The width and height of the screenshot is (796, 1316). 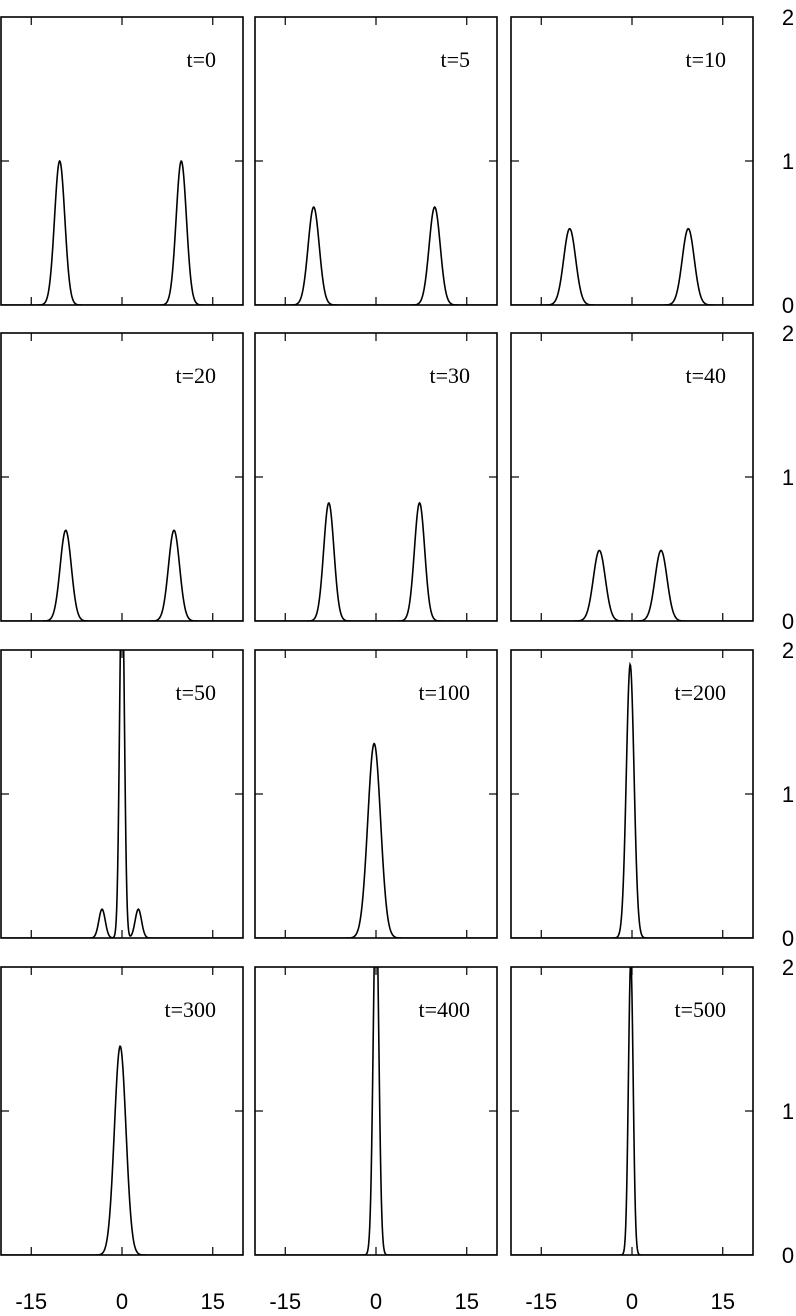 I want to click on panel-t=300: t=300, so click(x=122, y=1111).